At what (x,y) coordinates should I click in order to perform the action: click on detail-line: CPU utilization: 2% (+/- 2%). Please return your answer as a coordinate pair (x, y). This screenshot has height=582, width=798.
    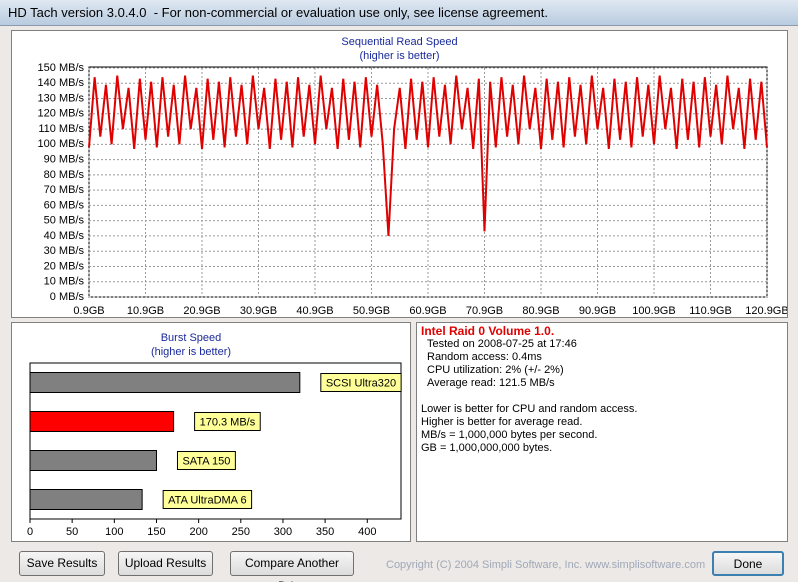
    Looking at the image, I should click on (495, 370).